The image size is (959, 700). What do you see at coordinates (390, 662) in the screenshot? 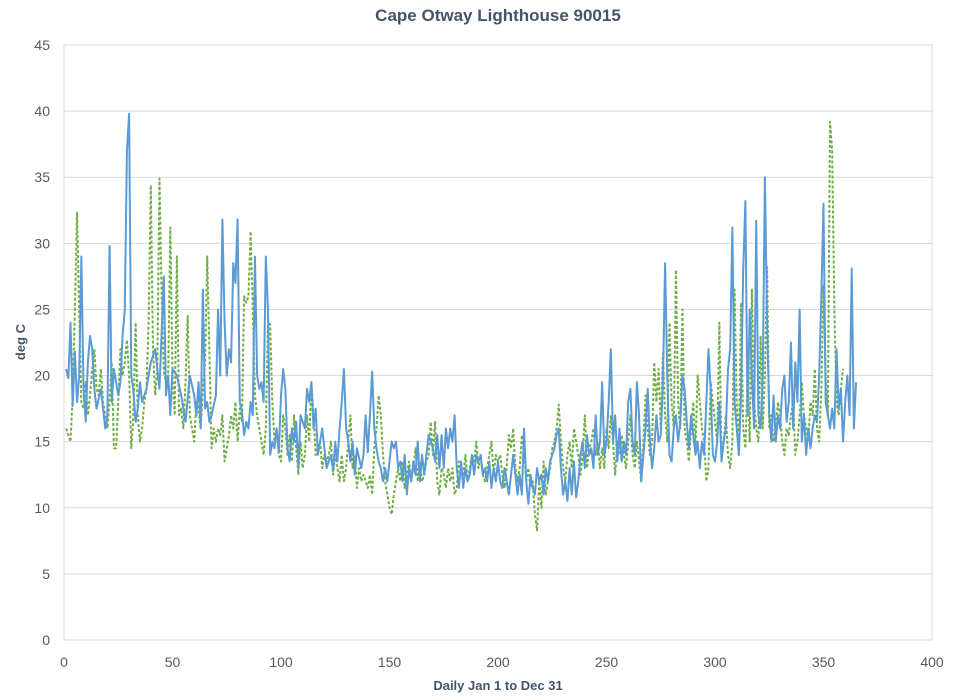
I see `x-tick-label: 150` at bounding box center [390, 662].